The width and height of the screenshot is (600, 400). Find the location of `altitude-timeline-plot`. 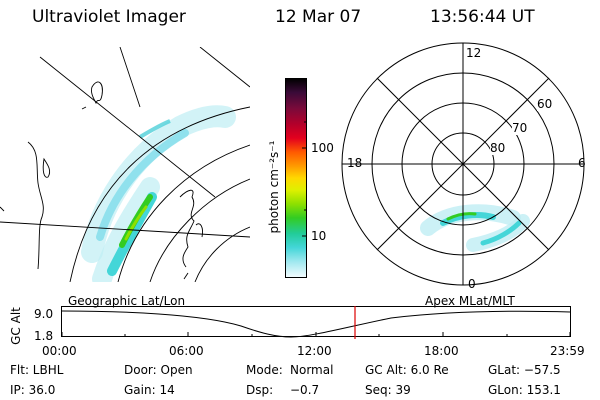

altitude-timeline-plot is located at coordinates (316, 322).